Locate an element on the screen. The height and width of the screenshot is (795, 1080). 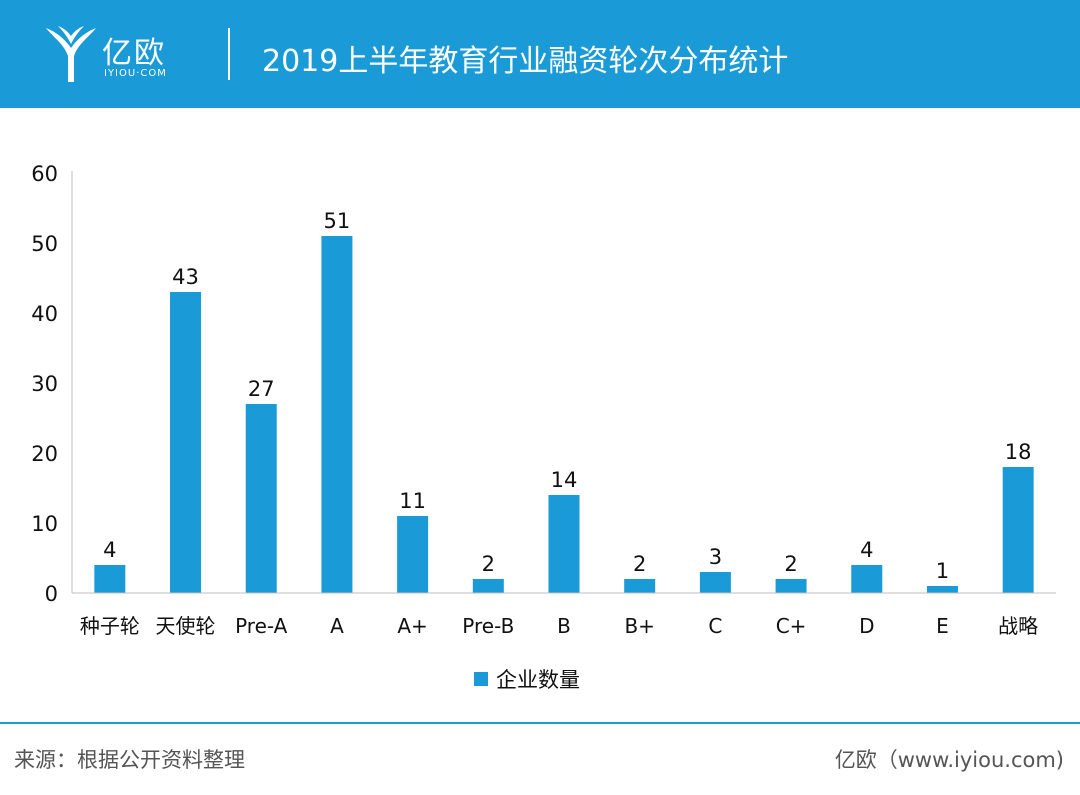
x-tick-label: B is located at coordinates (564, 626).